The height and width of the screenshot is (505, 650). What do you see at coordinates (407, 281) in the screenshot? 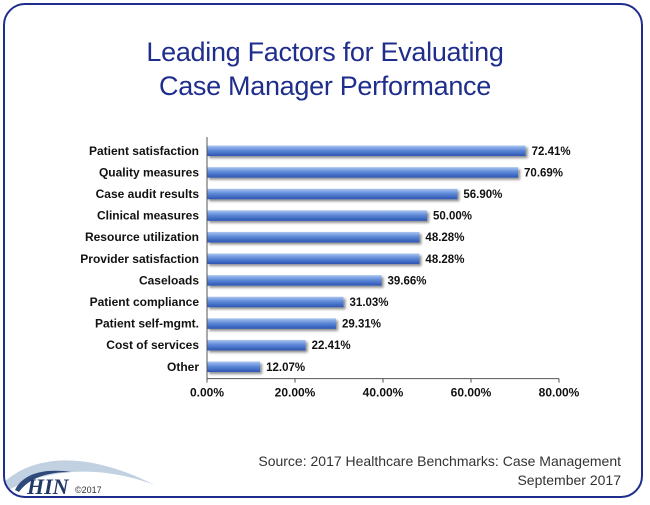
I see `value-label: 39.66%` at bounding box center [407, 281].